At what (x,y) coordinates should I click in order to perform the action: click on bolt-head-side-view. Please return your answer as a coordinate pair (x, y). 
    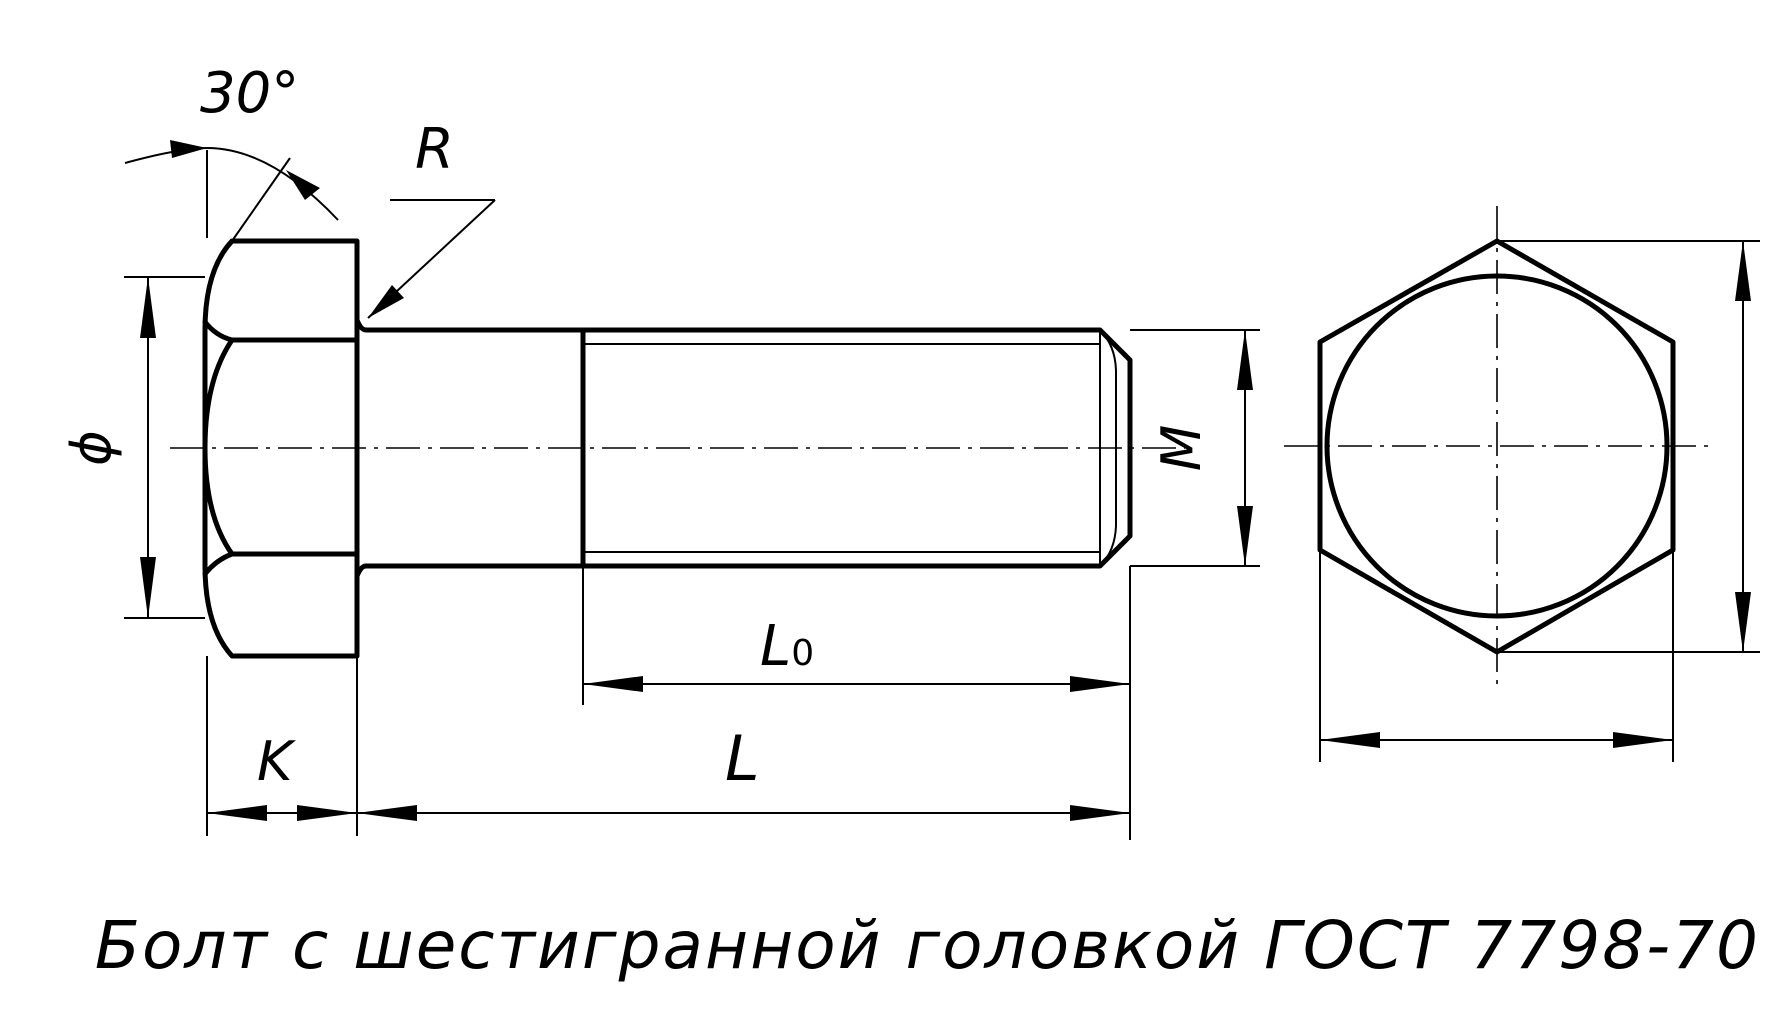
    Looking at the image, I should click on (281, 448).